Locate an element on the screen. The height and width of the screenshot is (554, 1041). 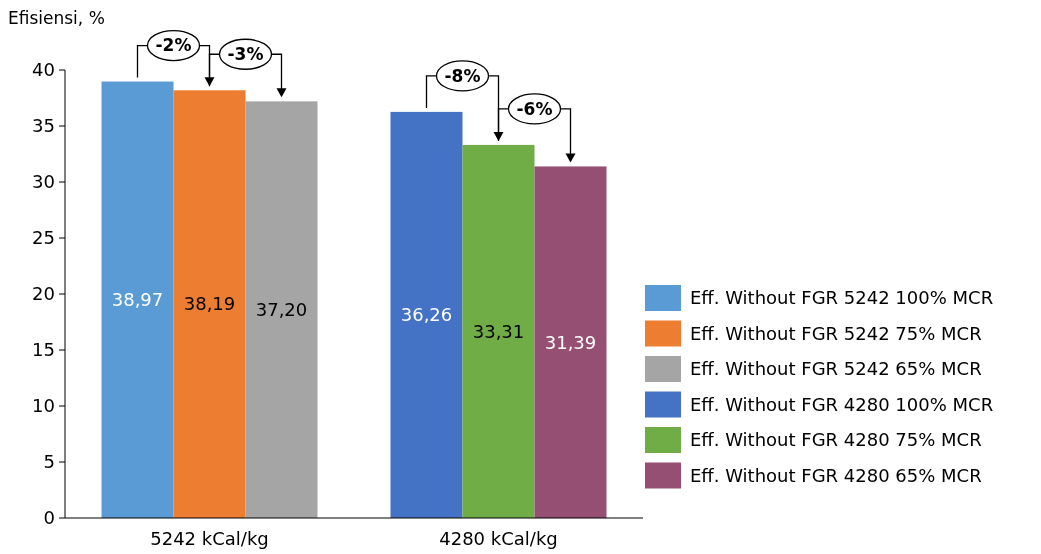
x-tick-label: 5242 kCal/kg is located at coordinates (209, 538).